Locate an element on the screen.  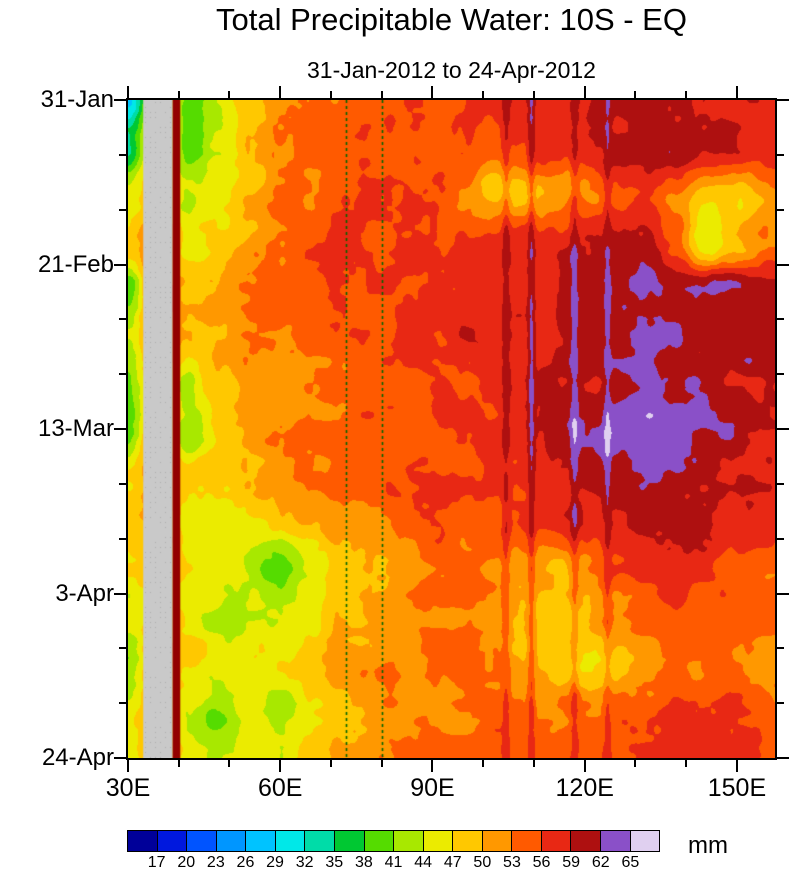
colorbar-unit-label: mm is located at coordinates (708, 845).